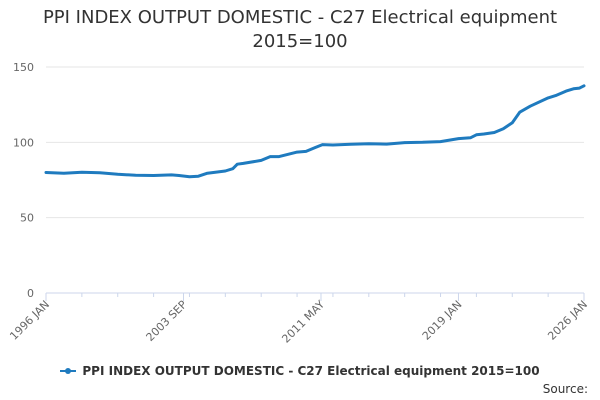  I want to click on y-tick-label: 50, so click(27, 218).